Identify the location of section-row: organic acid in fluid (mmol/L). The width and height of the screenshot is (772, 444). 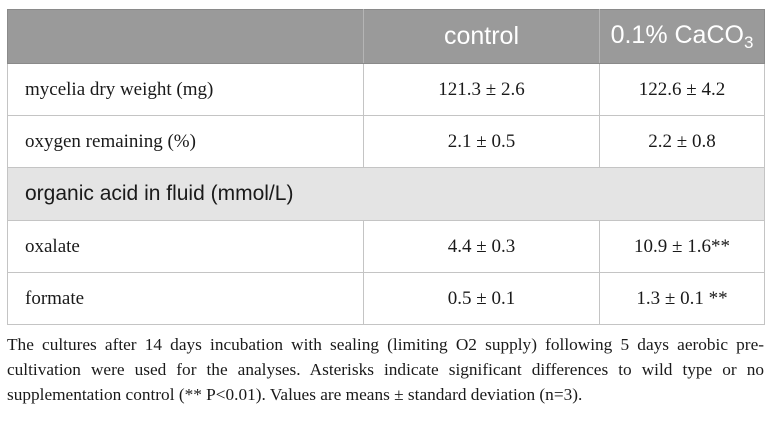
(386, 194).